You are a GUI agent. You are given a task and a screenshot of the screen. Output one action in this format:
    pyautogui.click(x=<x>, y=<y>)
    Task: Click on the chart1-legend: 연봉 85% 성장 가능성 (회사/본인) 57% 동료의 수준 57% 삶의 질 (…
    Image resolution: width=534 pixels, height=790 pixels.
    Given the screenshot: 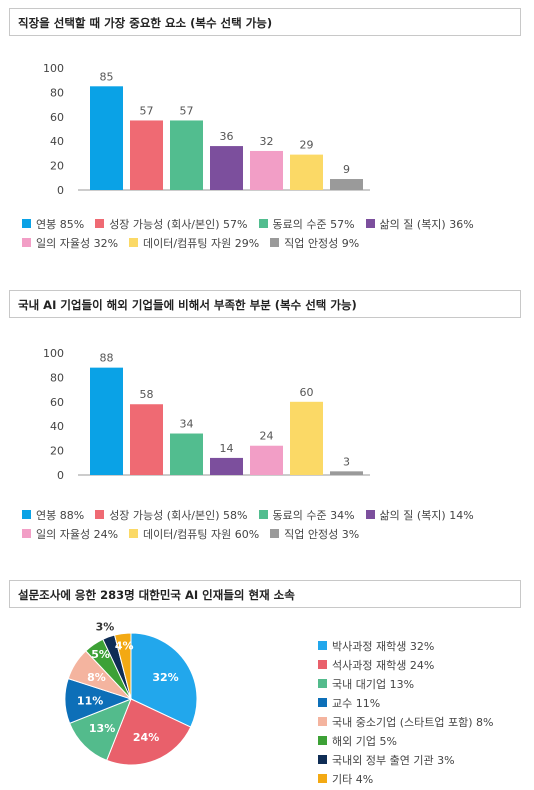 What is the action you would take?
    pyautogui.click(x=274, y=233)
    